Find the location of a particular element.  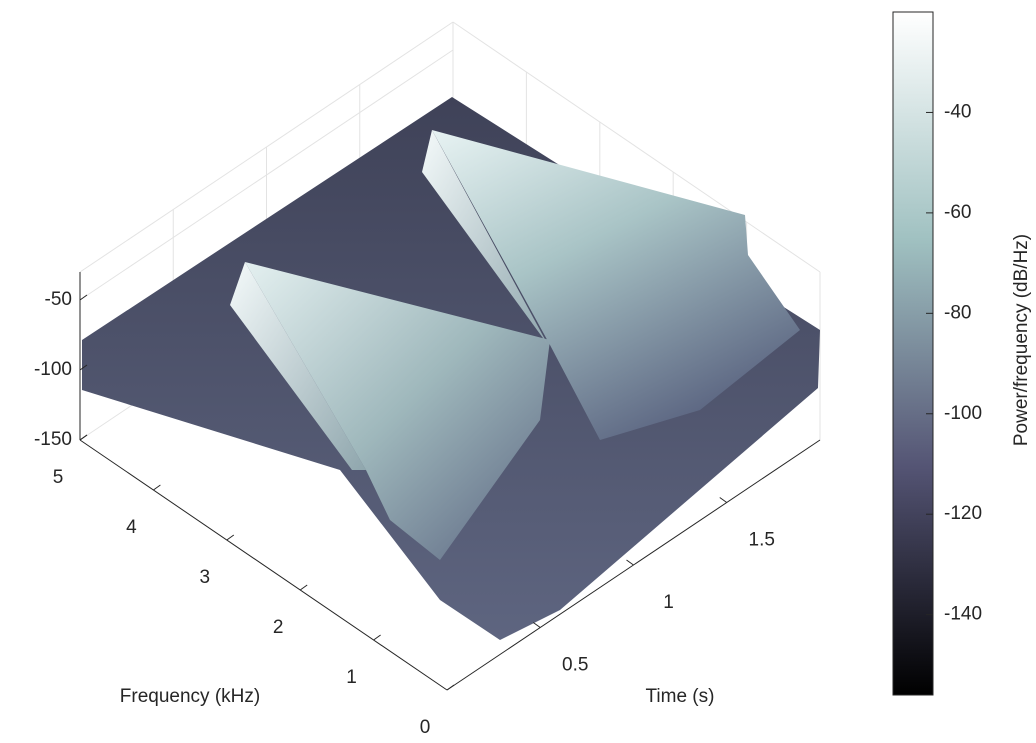

y-tick-label: 1 is located at coordinates (668, 602).